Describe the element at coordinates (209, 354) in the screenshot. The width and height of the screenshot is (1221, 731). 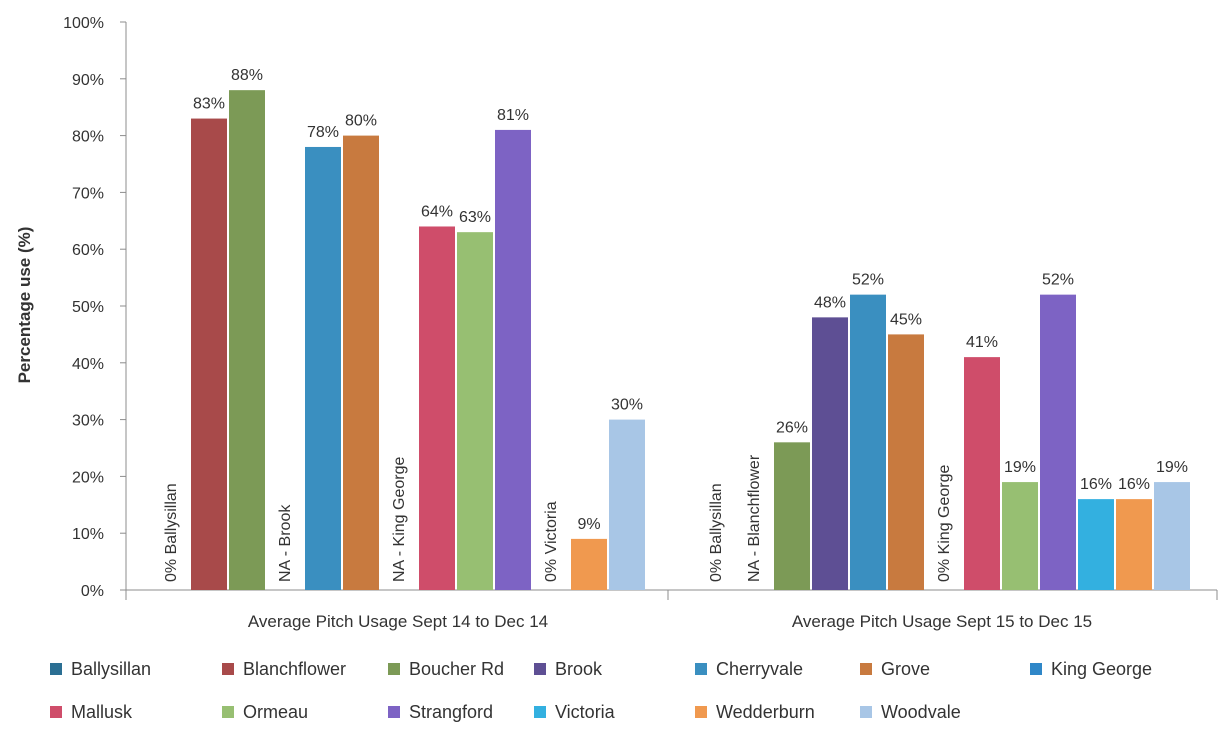
I see `bar-blanchflower` at that location.